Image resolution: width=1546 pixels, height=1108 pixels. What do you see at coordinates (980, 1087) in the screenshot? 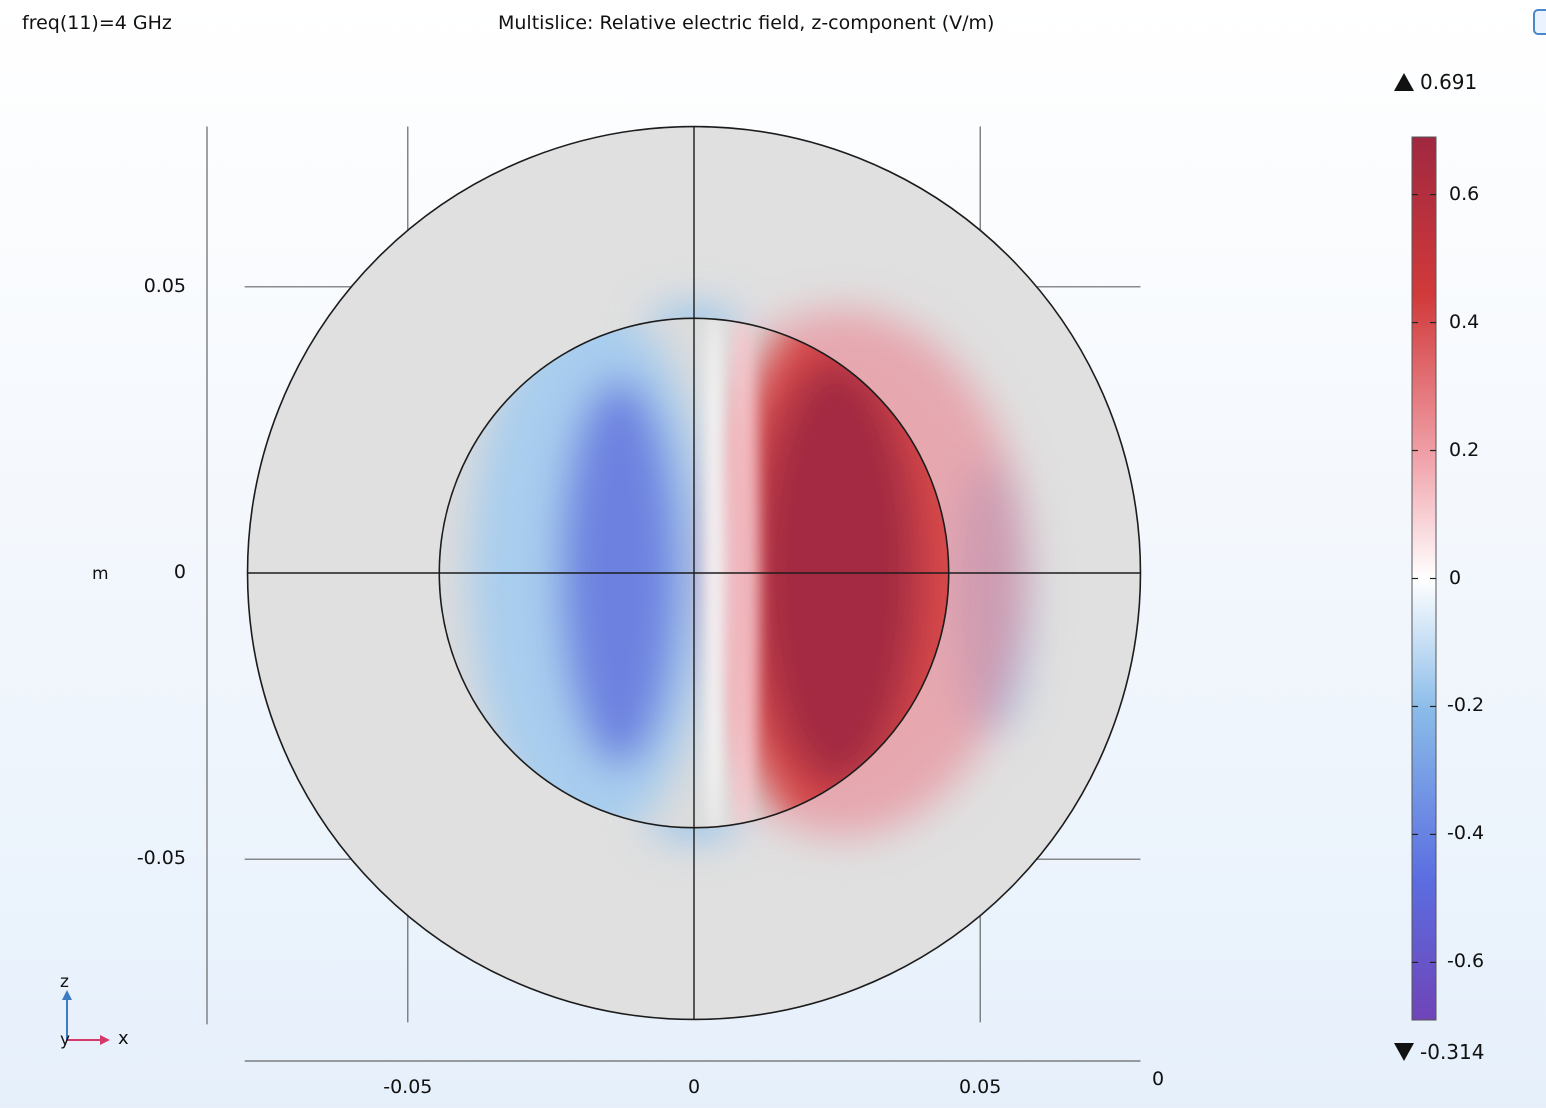
I see `x-tick-label: 0.05` at bounding box center [980, 1087].